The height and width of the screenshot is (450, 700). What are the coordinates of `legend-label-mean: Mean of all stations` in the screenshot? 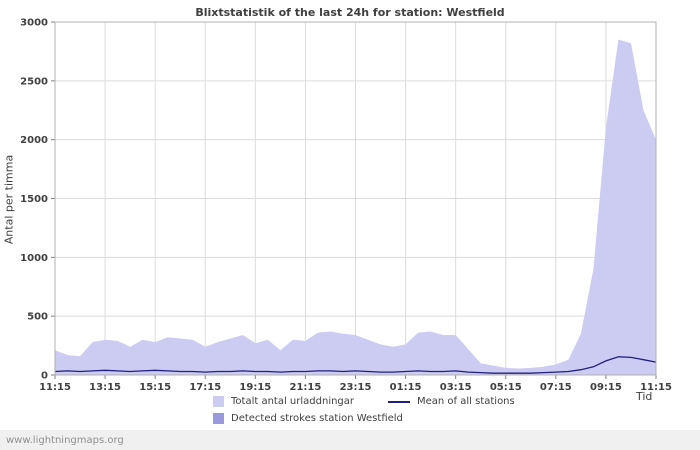 It's located at (466, 401).